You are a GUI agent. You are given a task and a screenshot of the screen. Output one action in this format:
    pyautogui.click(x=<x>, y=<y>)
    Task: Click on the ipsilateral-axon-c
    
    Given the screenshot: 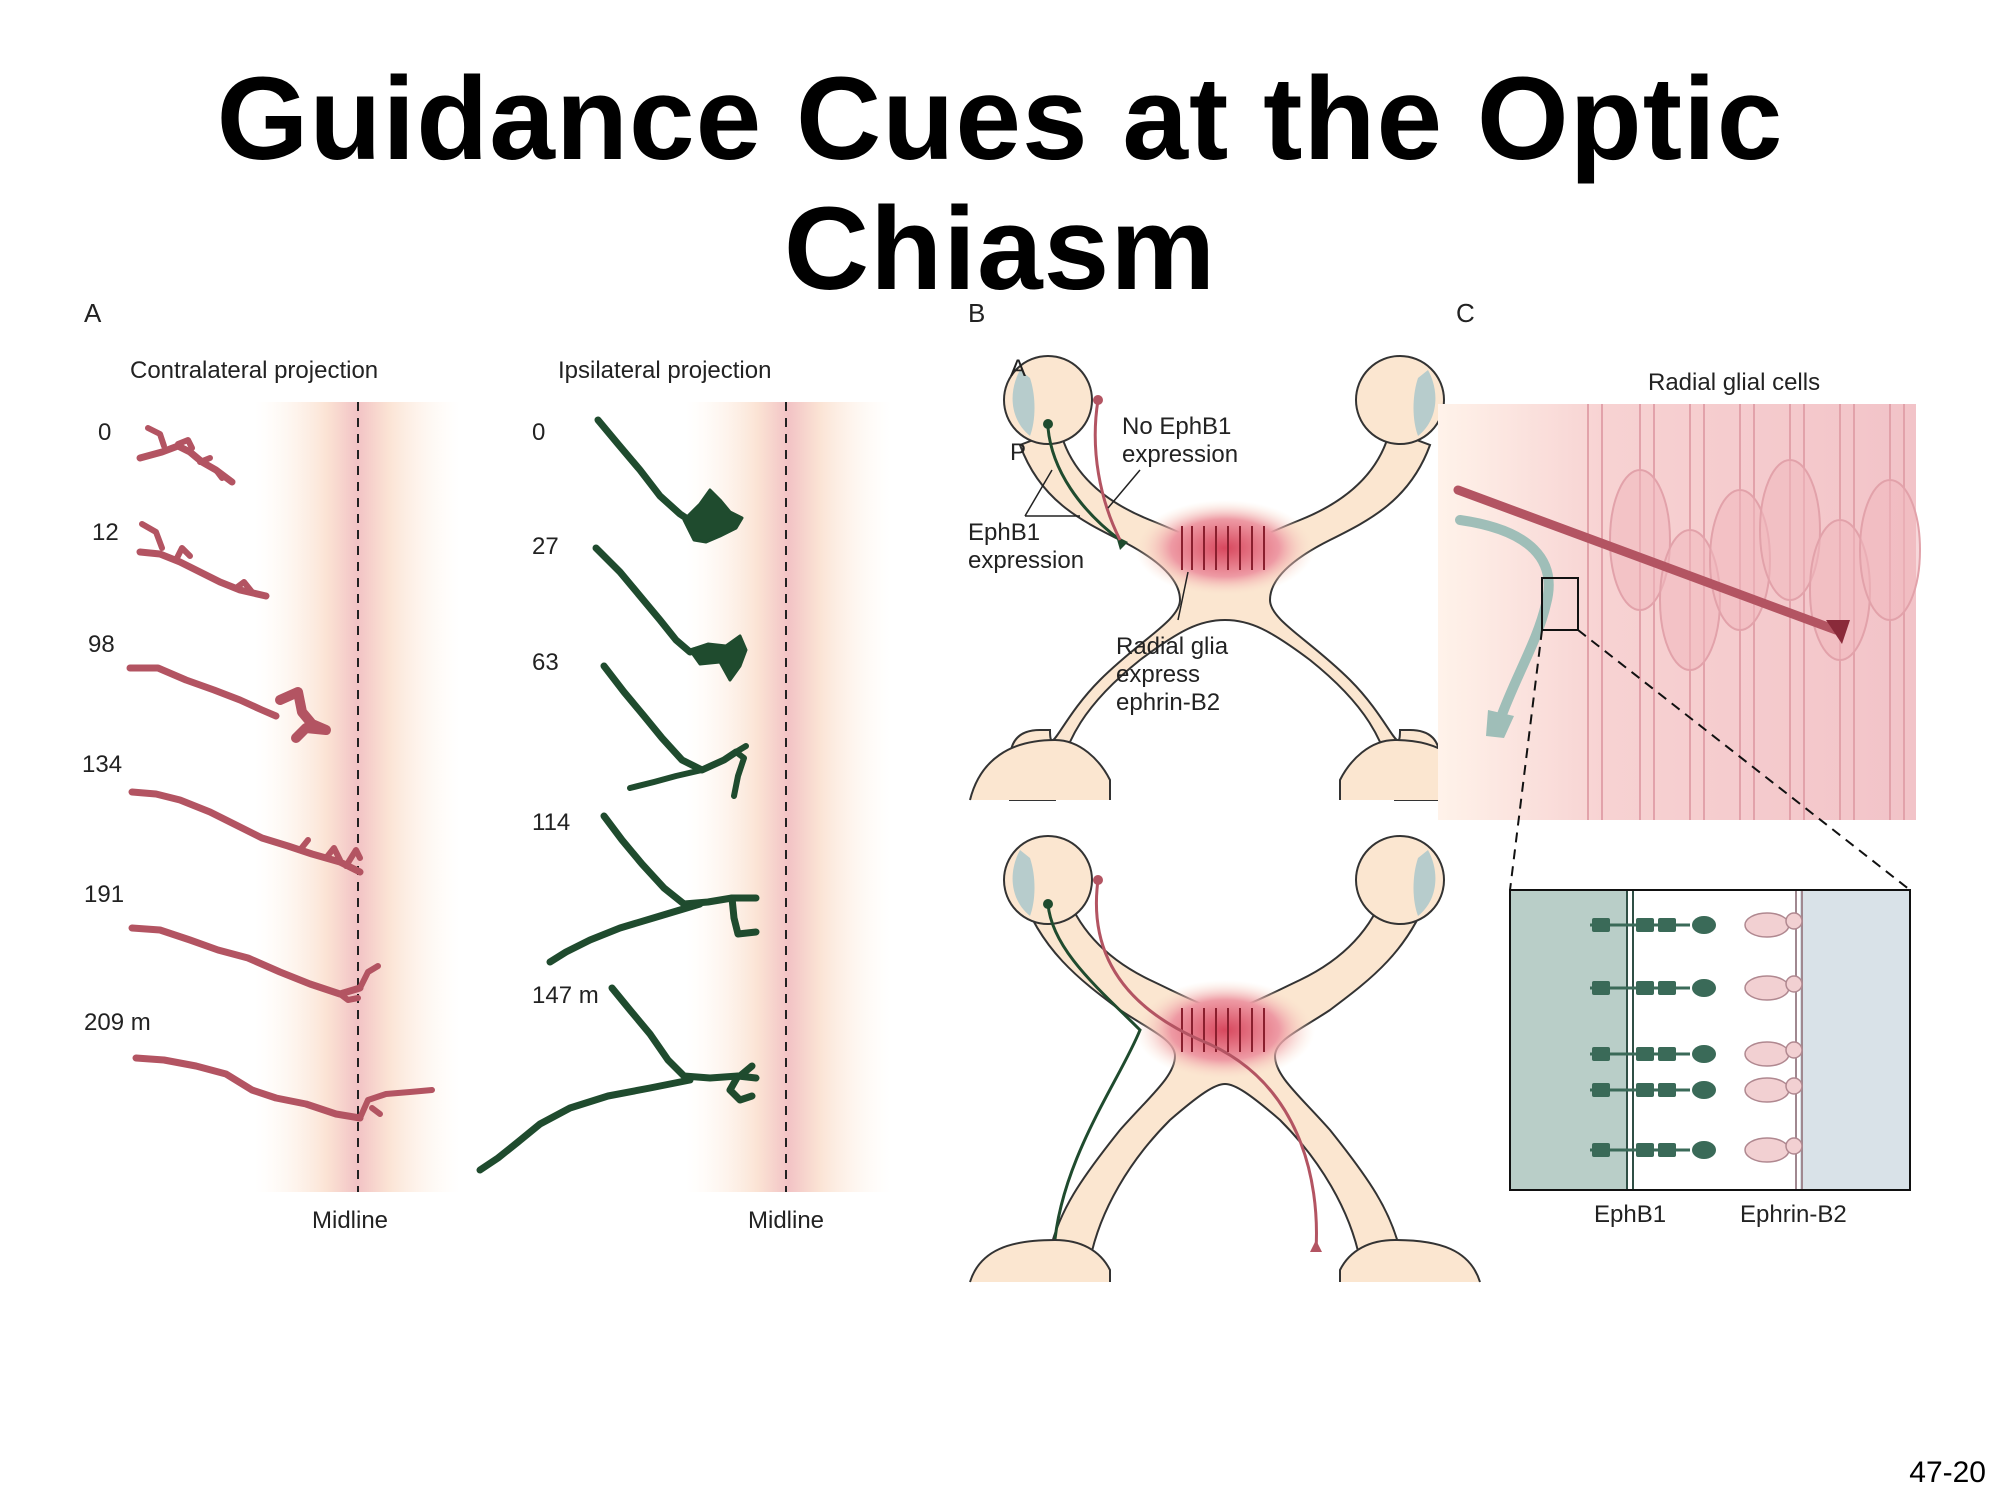 What is the action you would take?
    pyautogui.click(x=1504, y=620)
    